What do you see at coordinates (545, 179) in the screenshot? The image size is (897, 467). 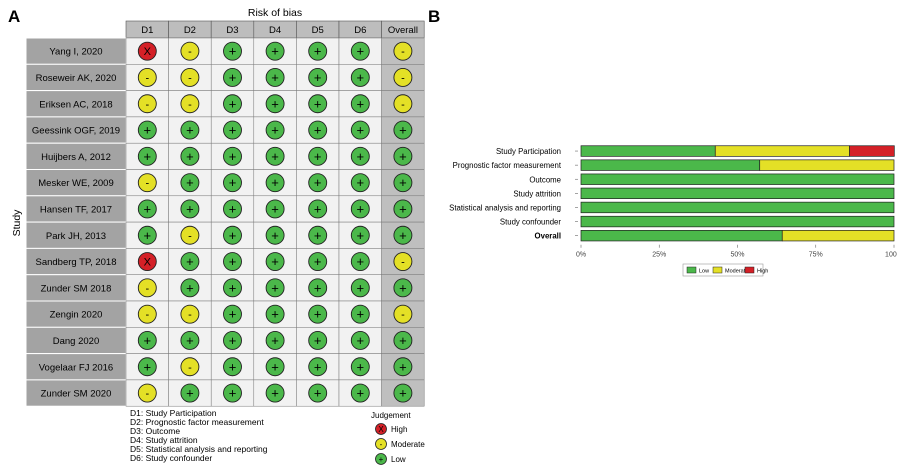 I see `category-label: Outcome` at bounding box center [545, 179].